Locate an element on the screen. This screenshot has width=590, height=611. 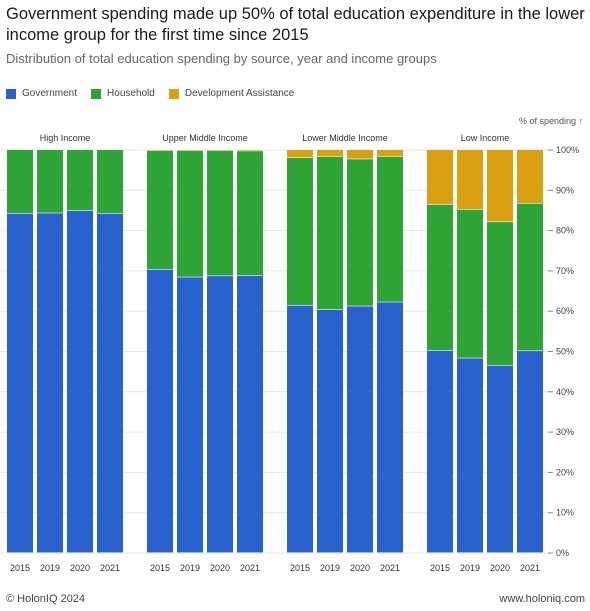
y-axis-label: % of spending ↑ is located at coordinates (550, 121).